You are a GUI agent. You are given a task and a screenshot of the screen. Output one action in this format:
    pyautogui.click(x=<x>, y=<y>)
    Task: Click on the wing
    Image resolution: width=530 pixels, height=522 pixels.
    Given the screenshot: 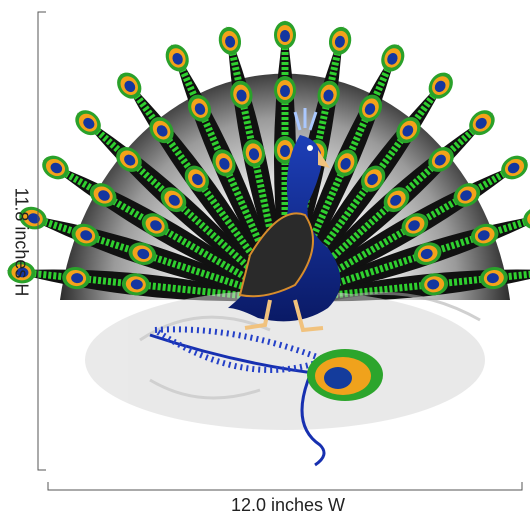 What is the action you would take?
    pyautogui.click(x=276, y=255)
    